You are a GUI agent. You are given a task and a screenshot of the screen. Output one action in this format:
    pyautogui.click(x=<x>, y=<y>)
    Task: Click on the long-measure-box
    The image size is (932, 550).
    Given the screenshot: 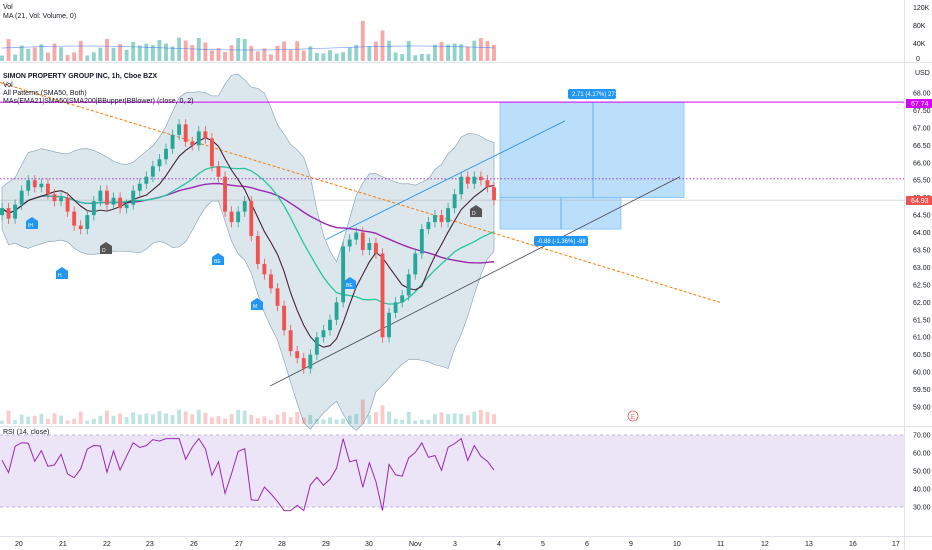 What is the action you would take?
    pyautogui.click(x=592, y=149)
    